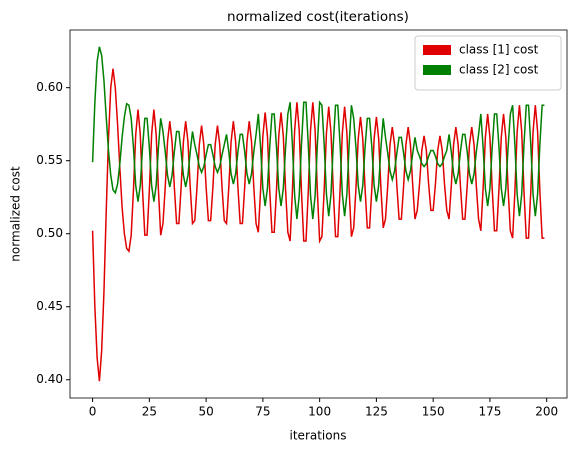 Image resolution: width=579 pixels, height=453 pixels. Describe the element at coordinates (205, 412) in the screenshot. I see `x-tick-label: 50` at that location.